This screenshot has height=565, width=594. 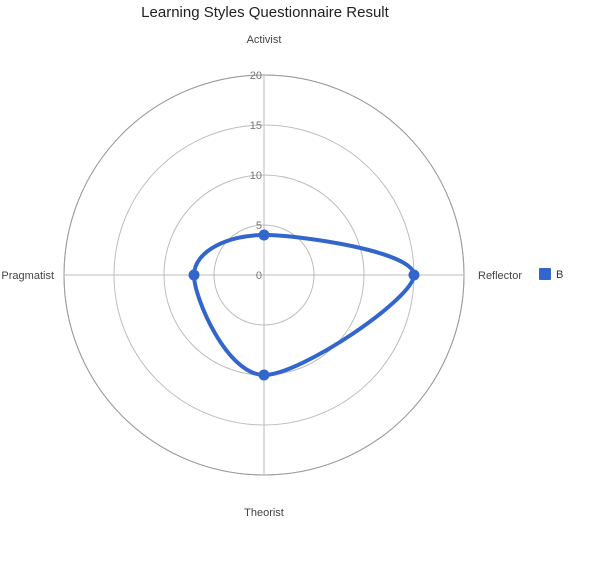 What do you see at coordinates (414, 275) in the screenshot?
I see `data-point-reflector` at bounding box center [414, 275].